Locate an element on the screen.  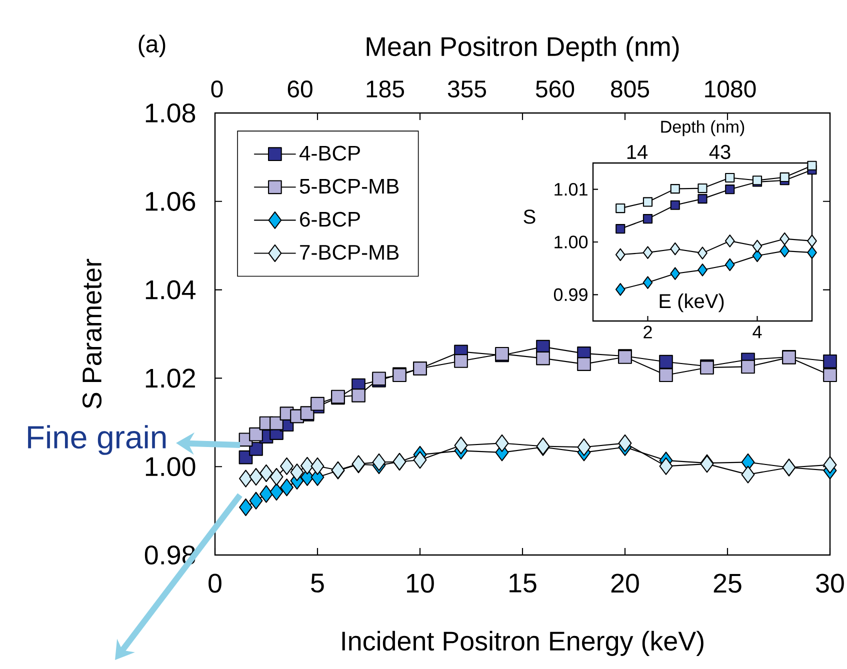
annotation: 43 is located at coordinates (719, 152).